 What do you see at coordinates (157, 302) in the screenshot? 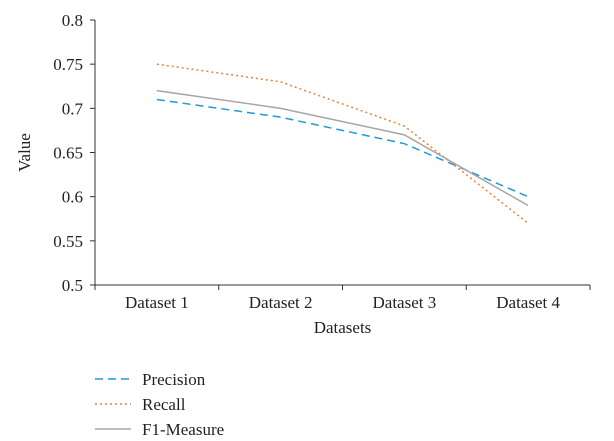
I see `x-tick-label: Dataset 1` at bounding box center [157, 302].